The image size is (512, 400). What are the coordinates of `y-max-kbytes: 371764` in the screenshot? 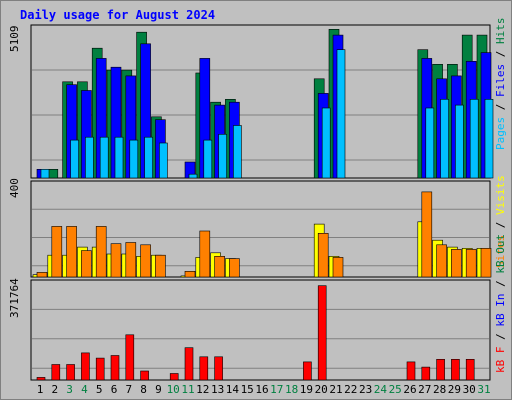 It's located at (14, 298).